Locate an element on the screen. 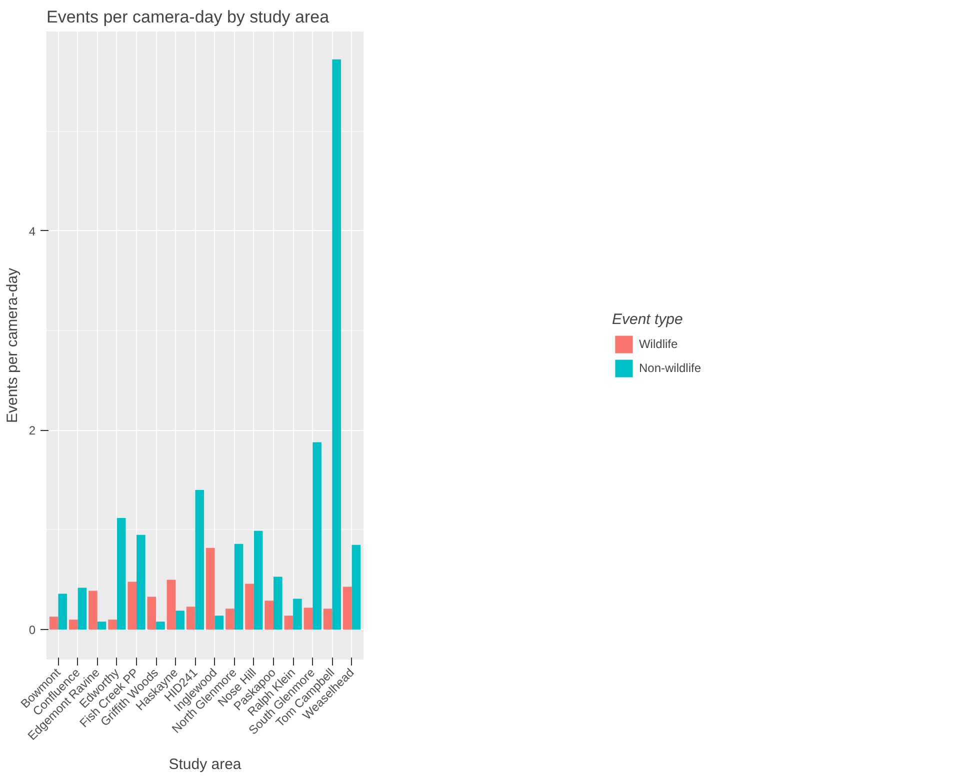 Image resolution: width=956 pixels, height=780 pixels. legend-label: Wildlife is located at coordinates (658, 344).